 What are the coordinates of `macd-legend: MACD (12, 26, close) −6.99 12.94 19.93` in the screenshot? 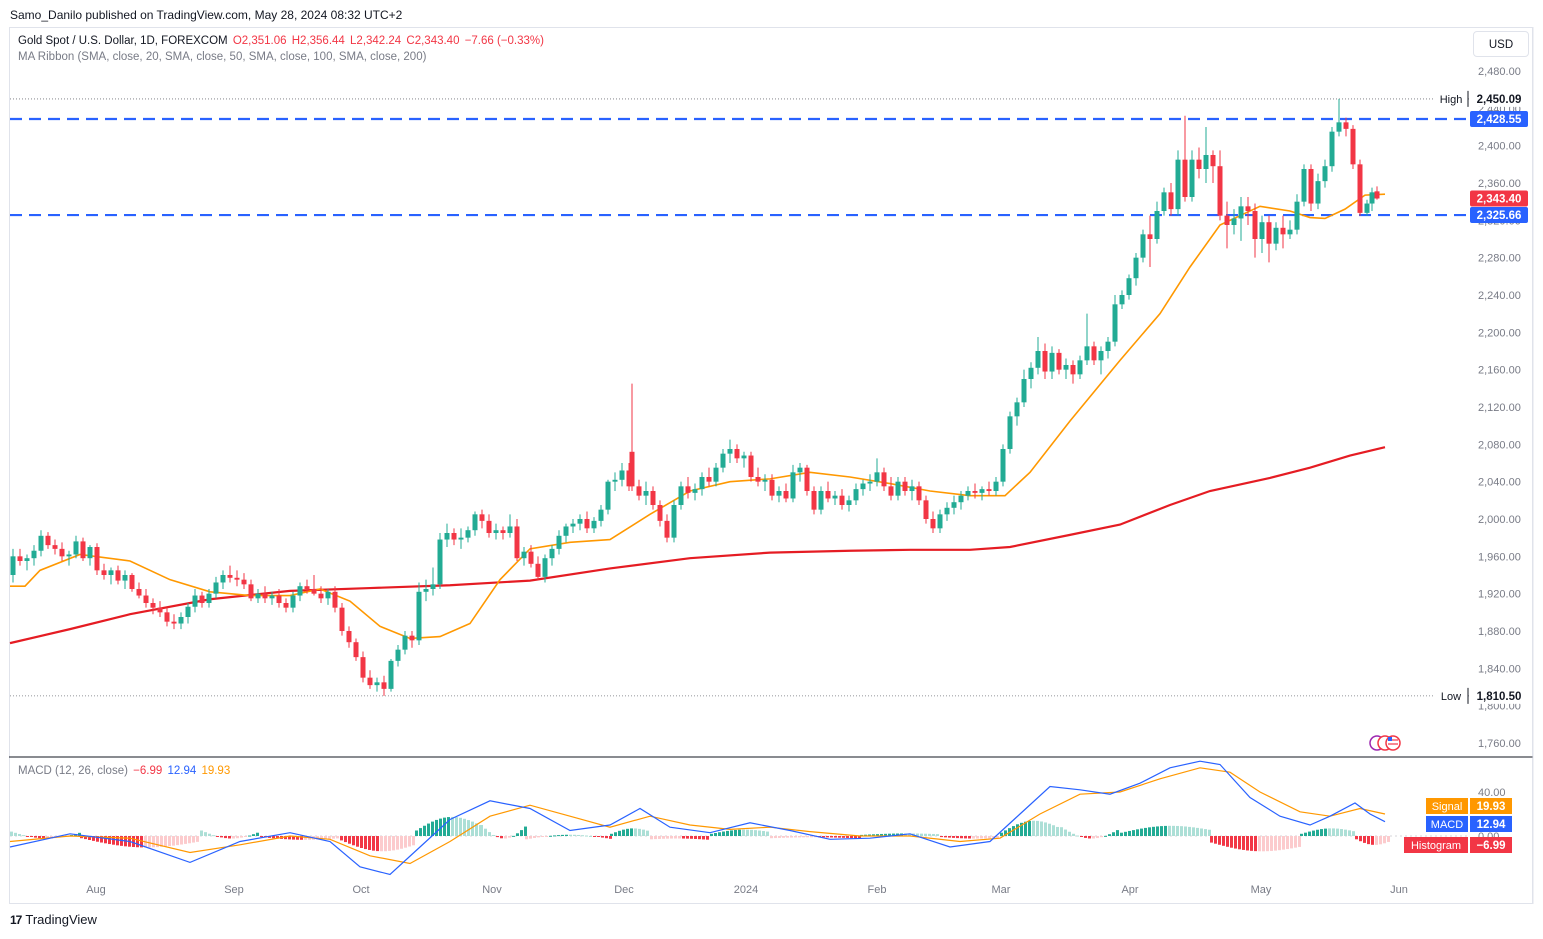 It's located at (125, 771).